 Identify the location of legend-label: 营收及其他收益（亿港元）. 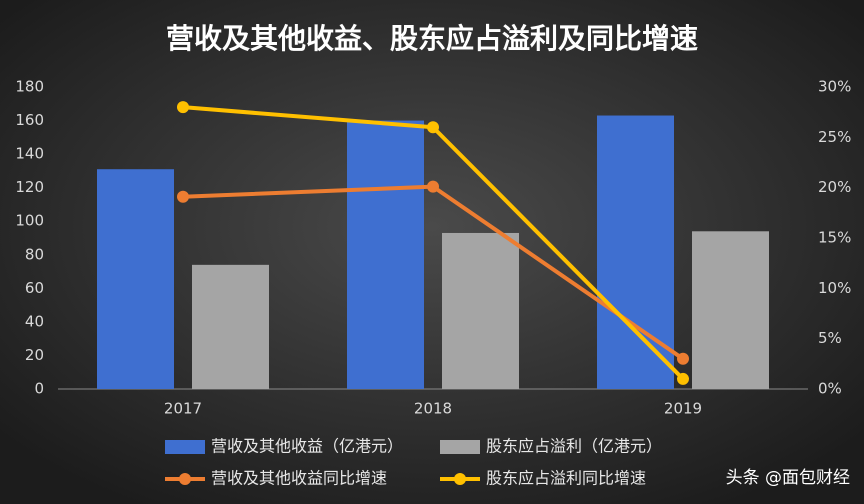
(307, 446).